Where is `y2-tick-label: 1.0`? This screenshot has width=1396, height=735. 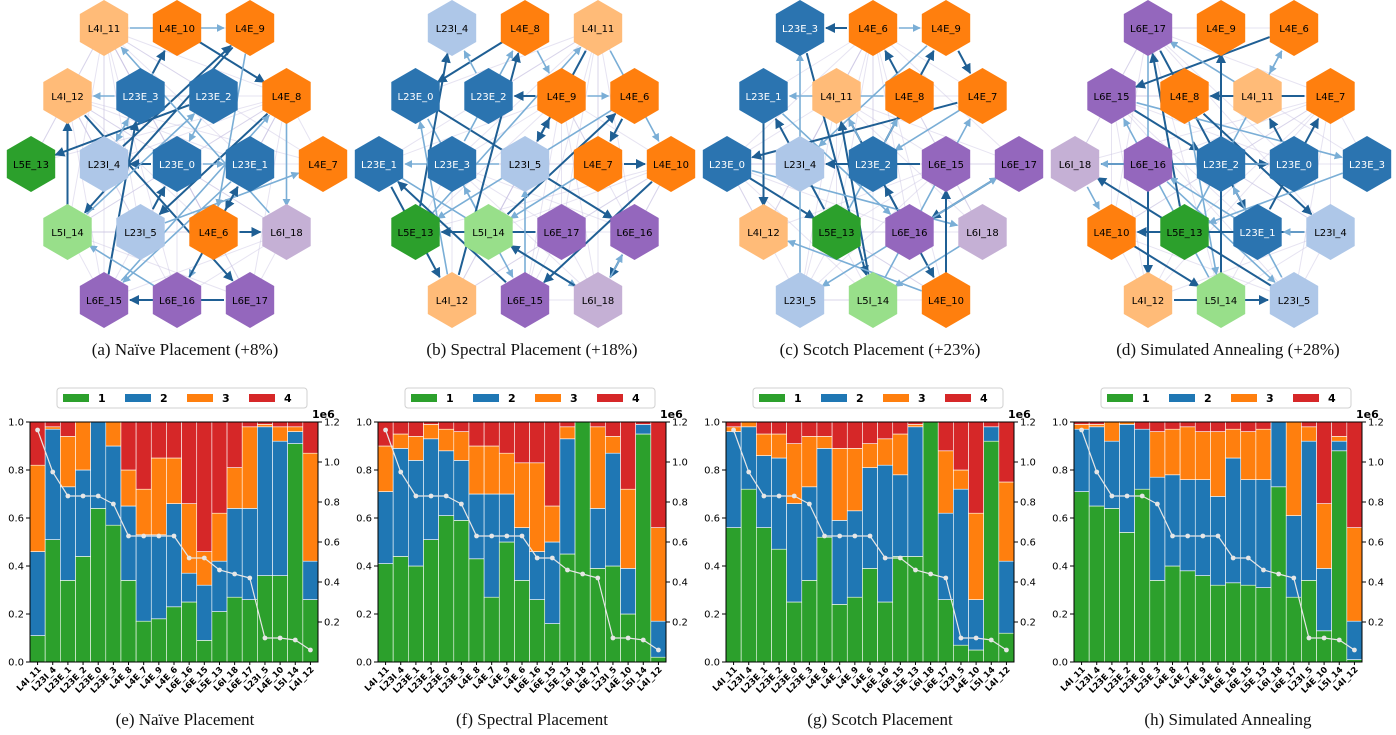 y2-tick-label: 1.0 is located at coordinates (332, 463).